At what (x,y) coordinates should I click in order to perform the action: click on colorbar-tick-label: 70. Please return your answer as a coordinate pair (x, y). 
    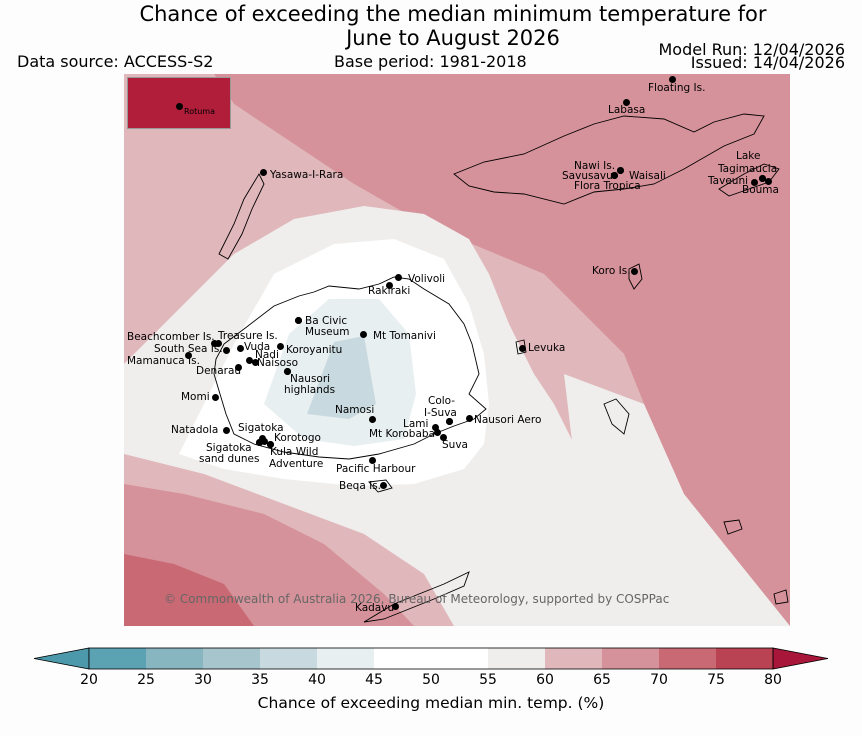
    Looking at the image, I should click on (659, 680).